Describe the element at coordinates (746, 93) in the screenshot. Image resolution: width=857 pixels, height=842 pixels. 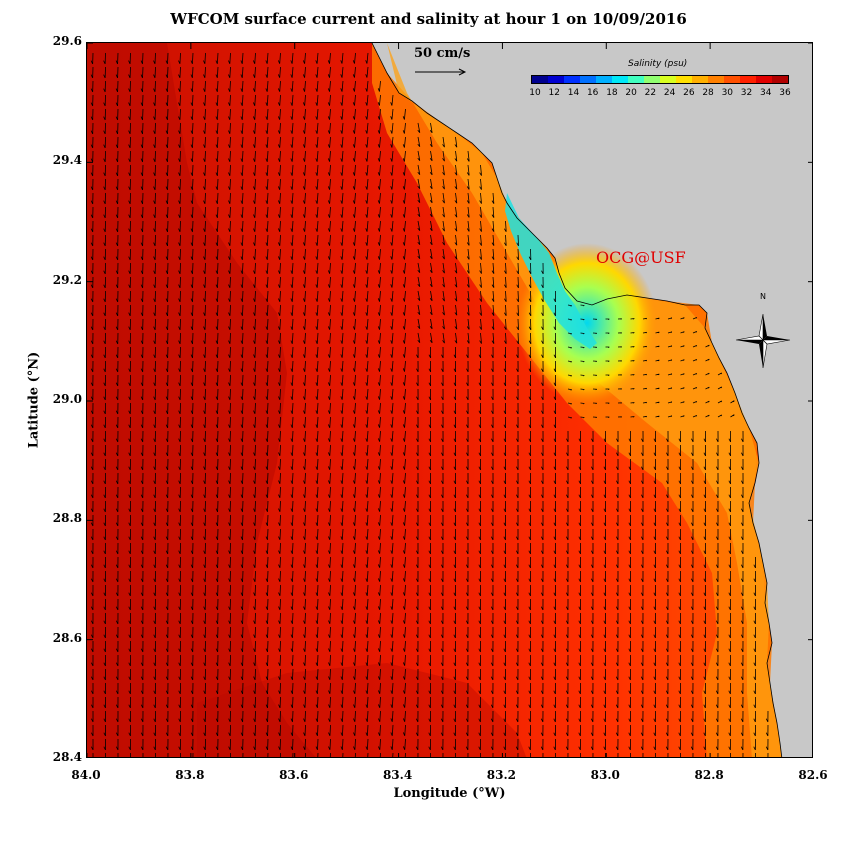
I see `colorbar-tick: 32` at that location.